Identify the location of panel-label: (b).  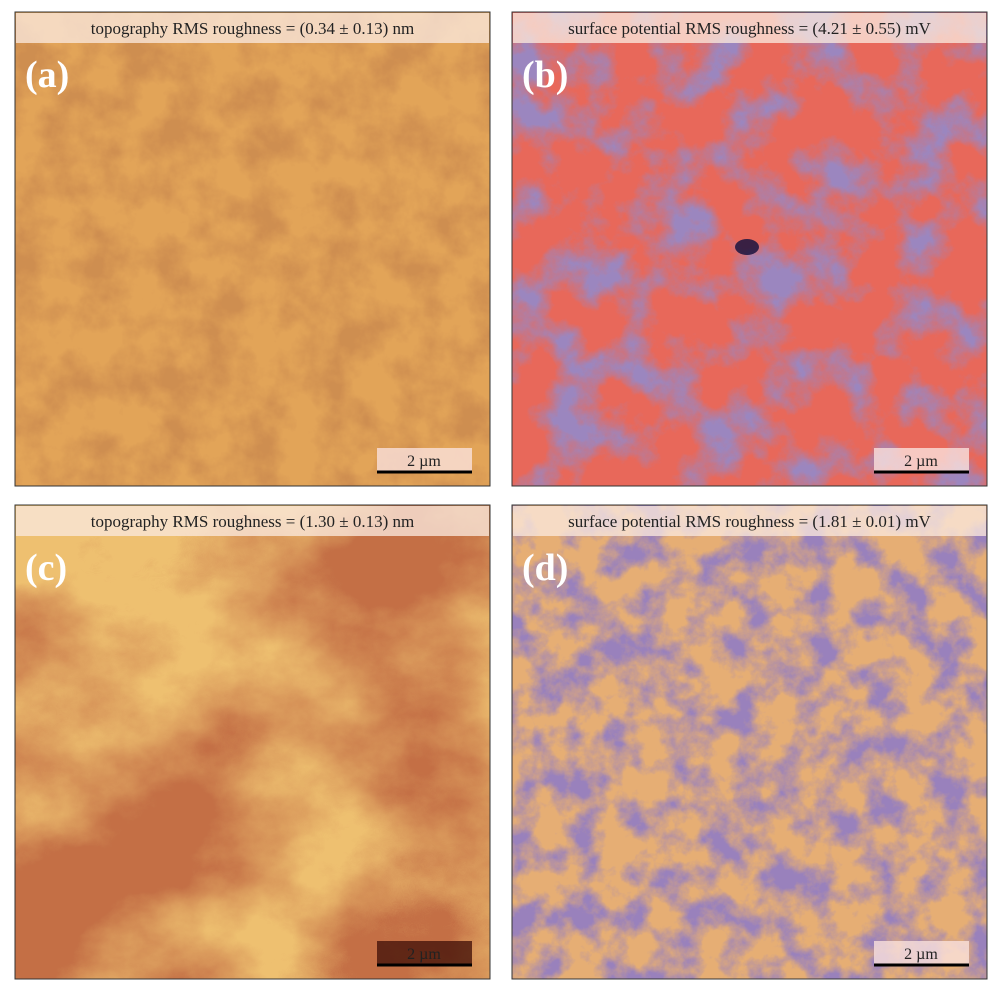
(545, 75).